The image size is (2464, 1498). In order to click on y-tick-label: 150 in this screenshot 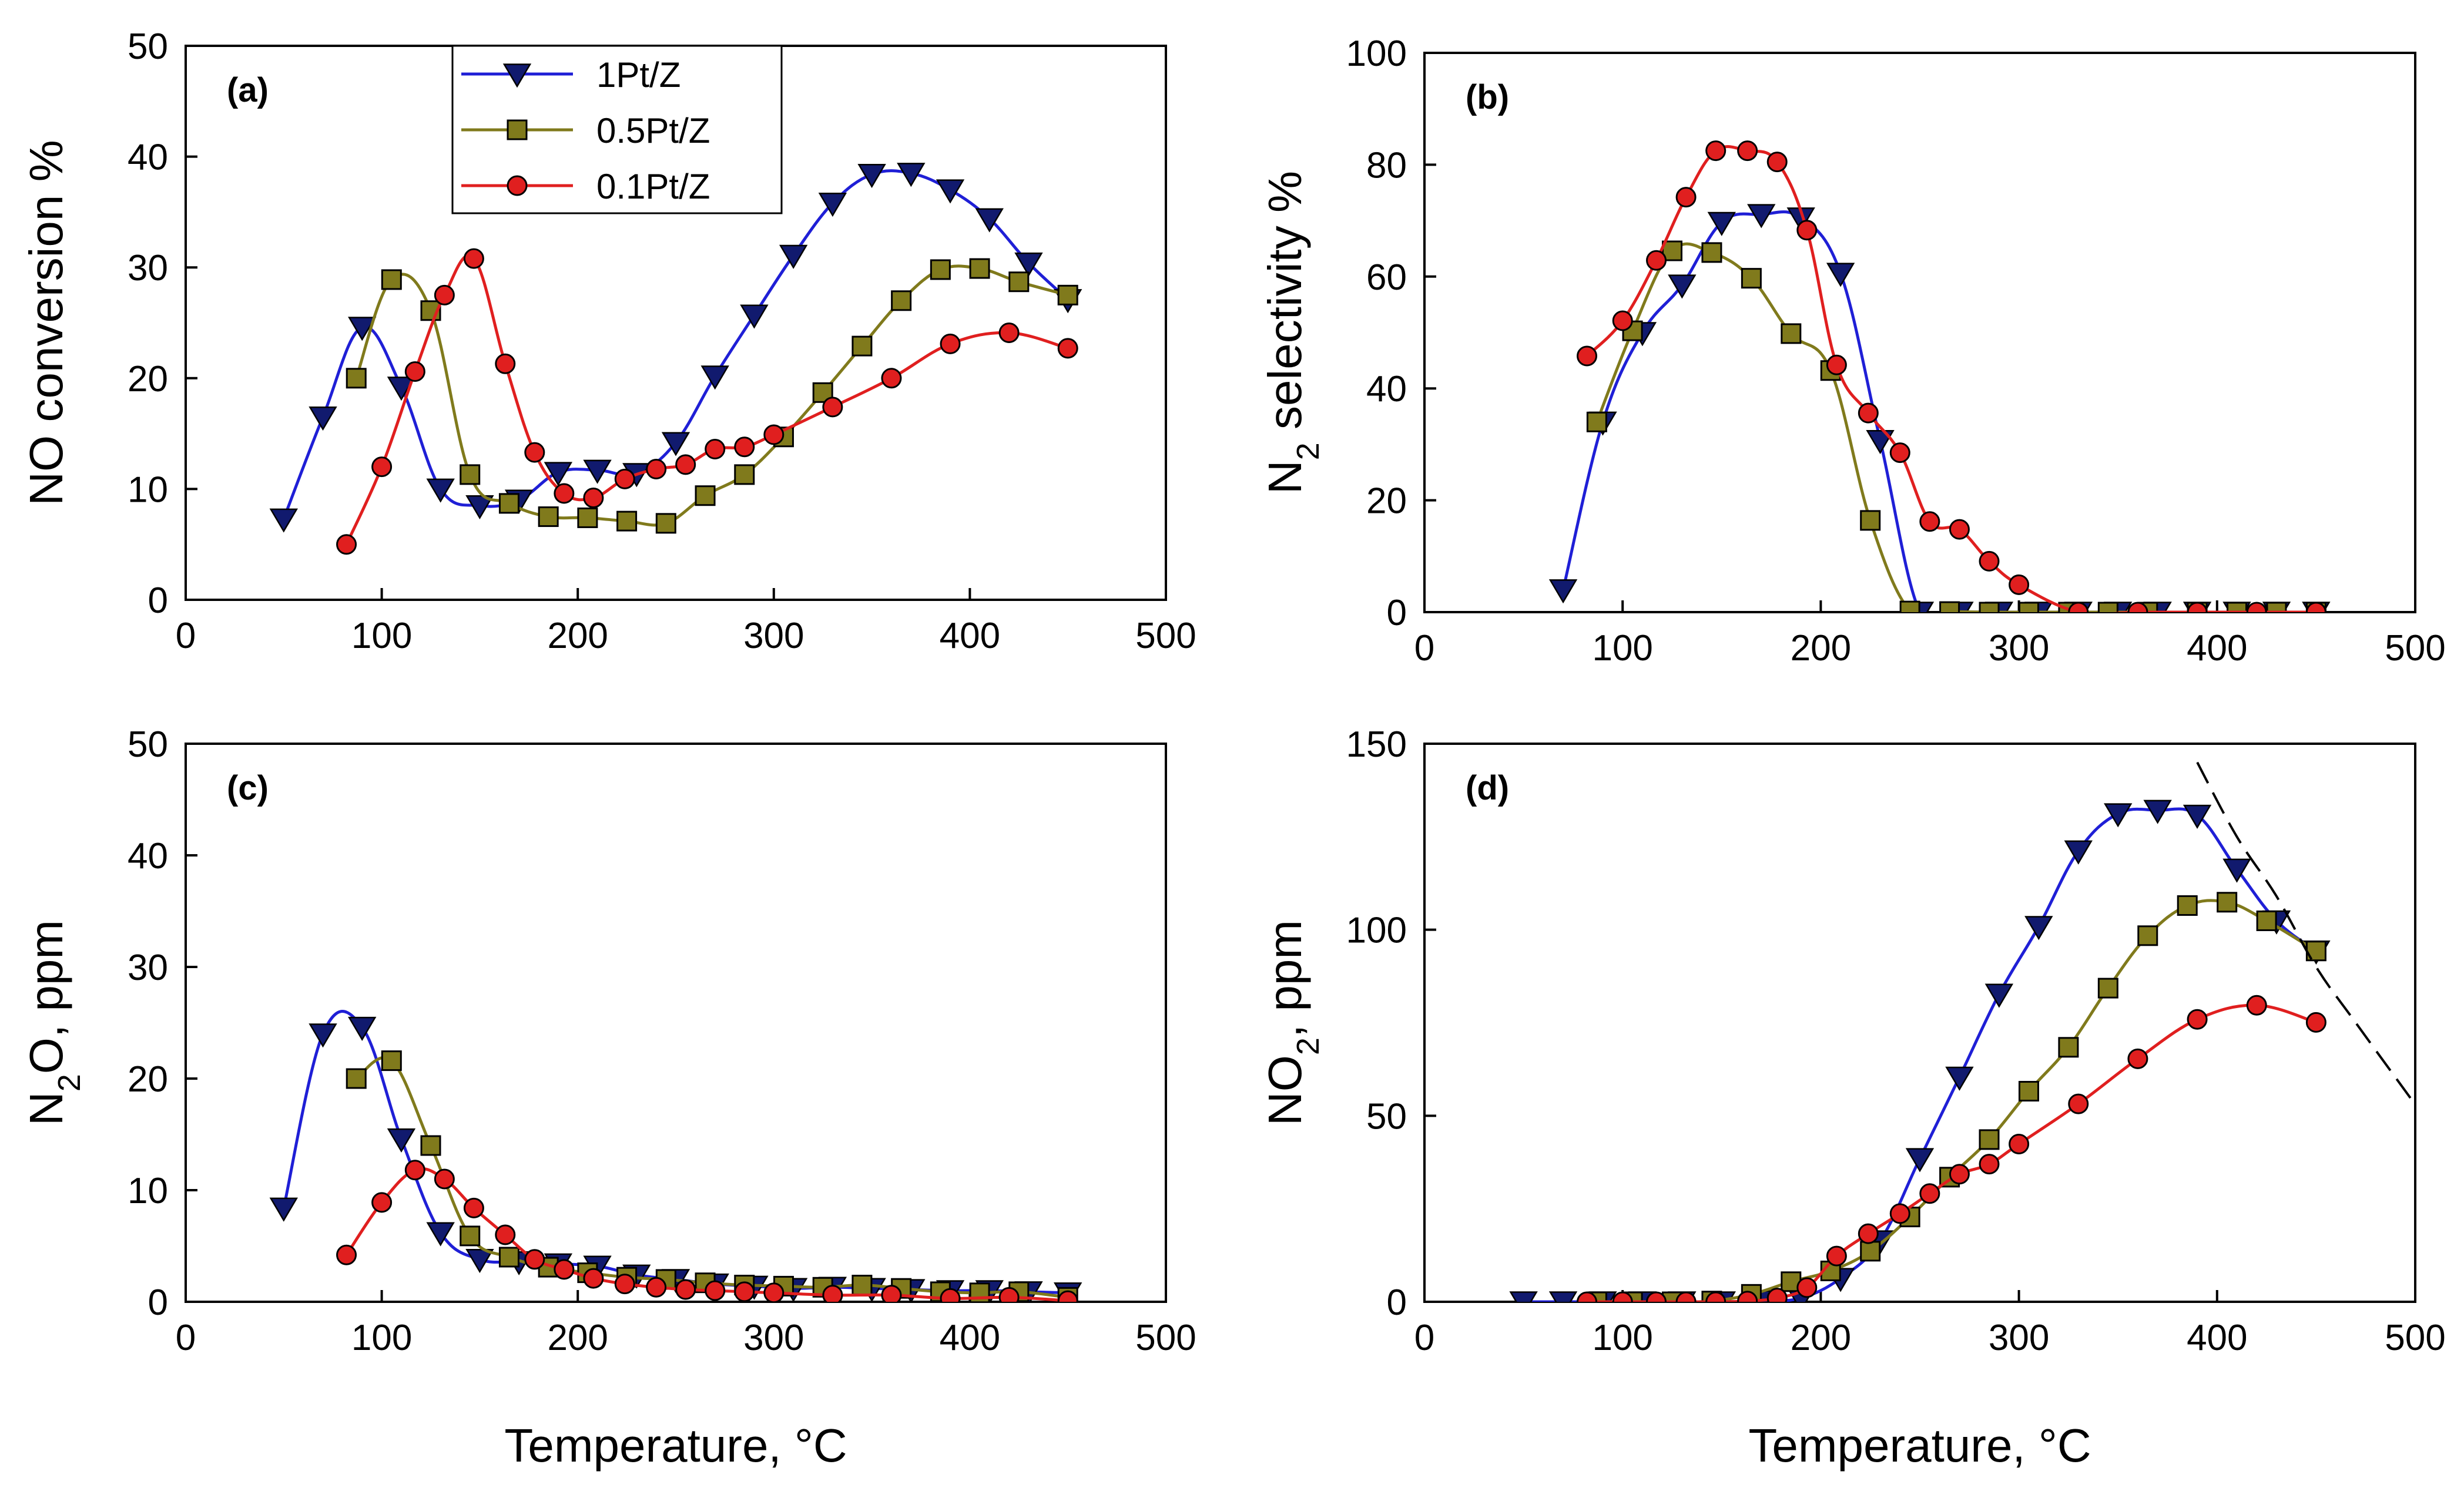, I will do `click(1376, 744)`.